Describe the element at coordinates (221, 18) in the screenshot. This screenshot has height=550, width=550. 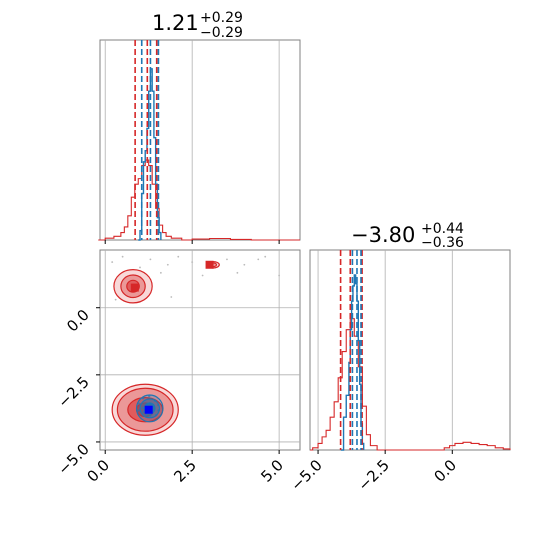
I see `title-param-1-sup: +0.29` at that location.